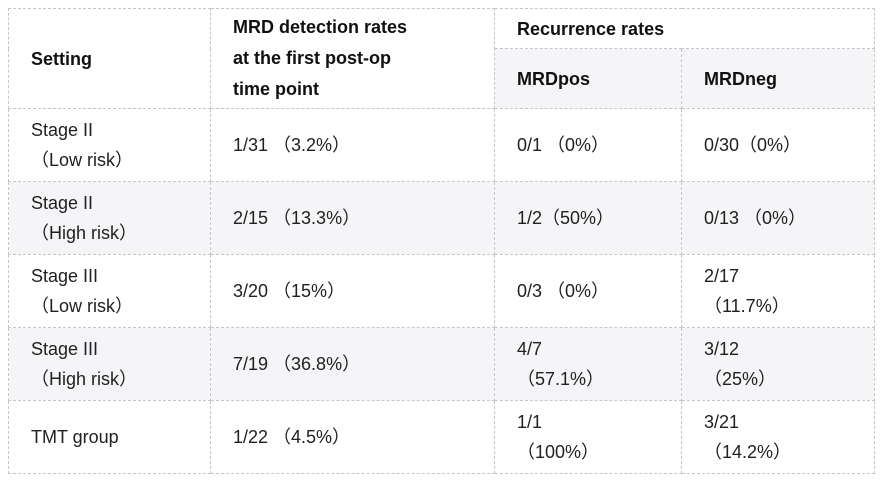  What do you see at coordinates (75, 437) in the screenshot?
I see `cell-line: TMT group` at bounding box center [75, 437].